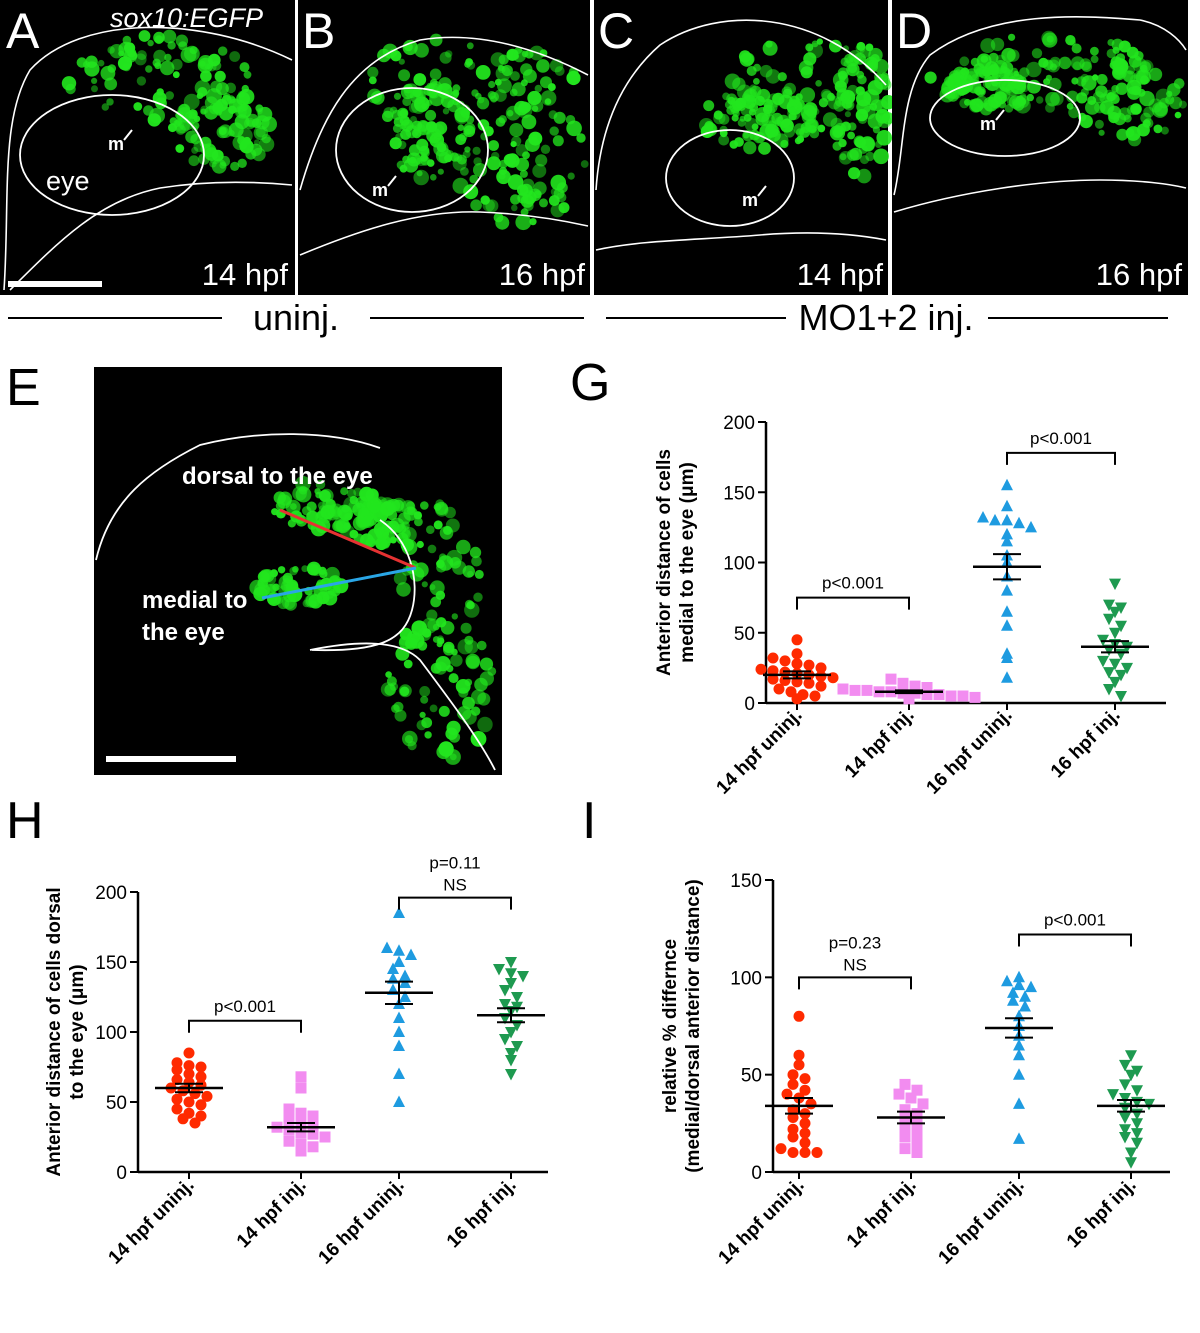  Describe the element at coordinates (746, 881) in the screenshot. I see `y-tick-label: 150` at that location.